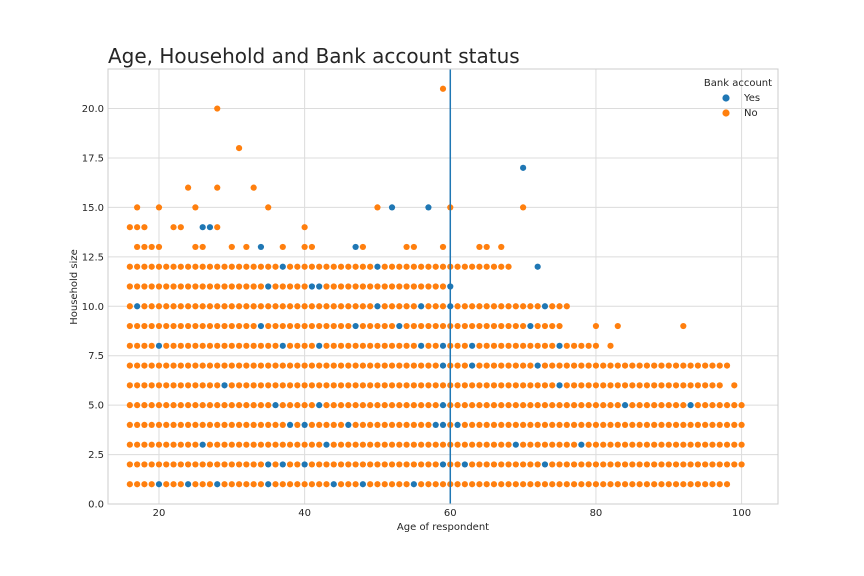 The height and width of the screenshot is (576, 864). Describe the element at coordinates (93, 158) in the screenshot. I see `y-tick-label: 17.5` at that location.